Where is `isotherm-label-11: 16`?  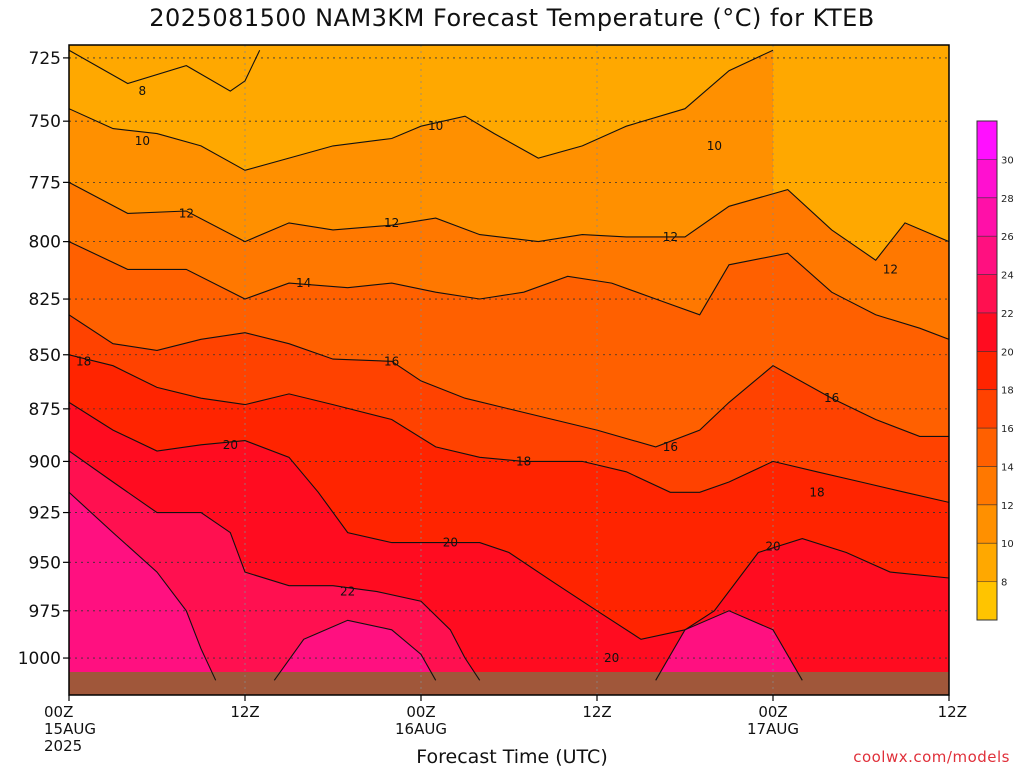
isotherm-label-11: 16 is located at coordinates (670, 447).